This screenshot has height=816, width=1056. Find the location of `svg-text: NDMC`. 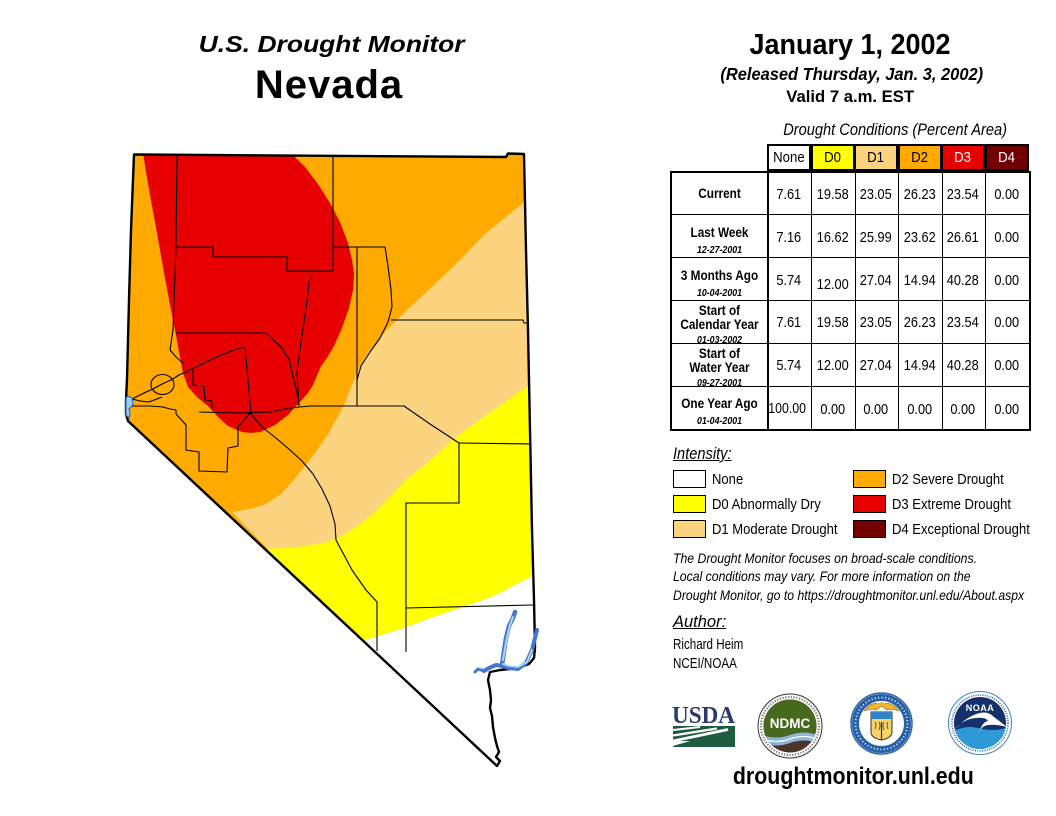

svg-text: NDMC is located at coordinates (790, 723).